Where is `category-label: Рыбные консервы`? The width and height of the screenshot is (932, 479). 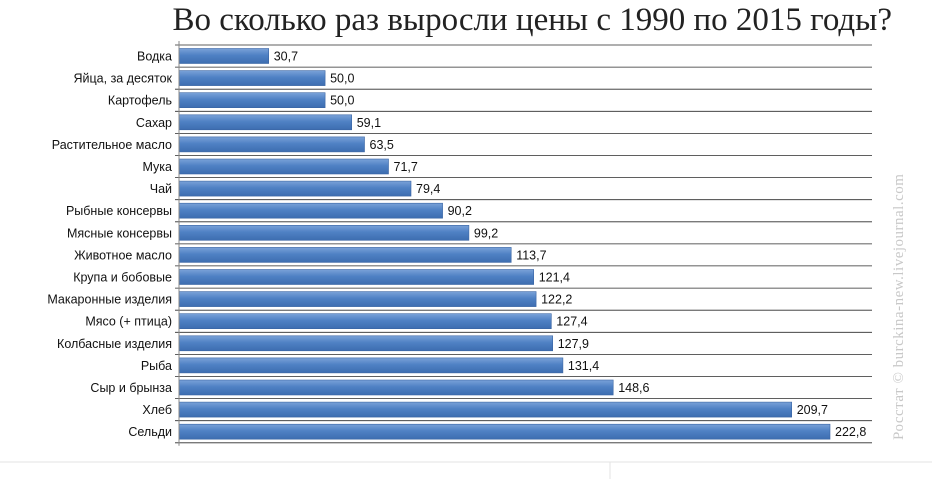
category-label: Рыбные консервы is located at coordinates (119, 211).